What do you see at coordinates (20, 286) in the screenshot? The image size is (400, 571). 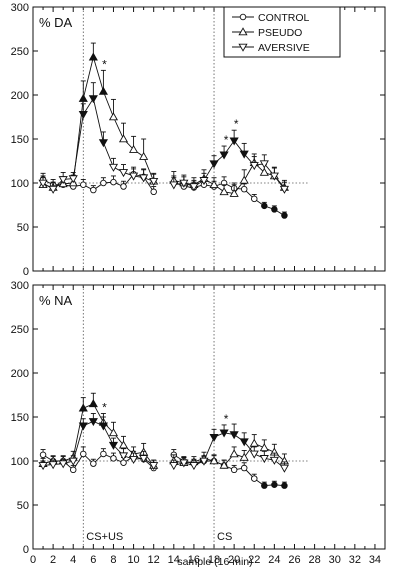 I see `y-tick-label: 300` at bounding box center [20, 286].